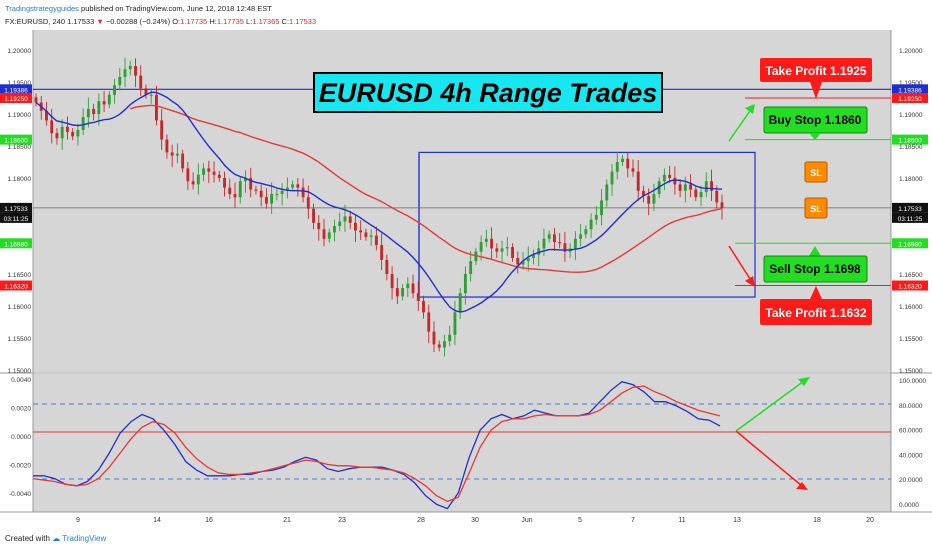 This screenshot has height=550, width=932. I want to click on osc-tick-left: -0.0040, so click(20, 494).